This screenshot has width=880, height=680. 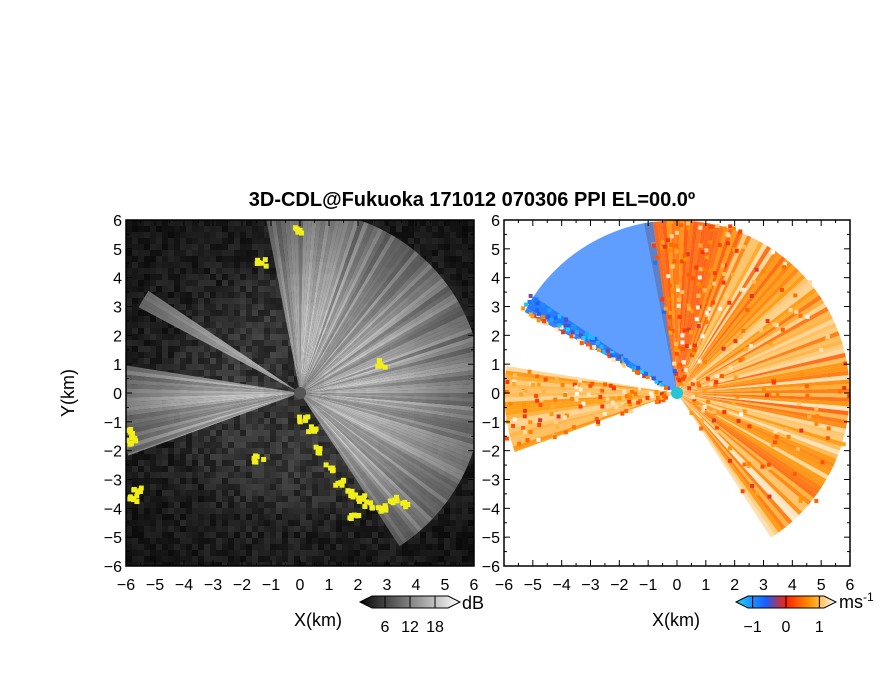 What do you see at coordinates (126, 585) in the screenshot?
I see `x-tick-label: −6` at bounding box center [126, 585].